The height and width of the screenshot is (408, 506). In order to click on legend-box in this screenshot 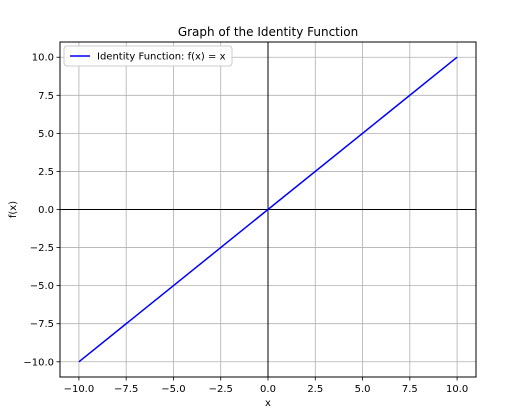, I will do `click(148, 56)`.